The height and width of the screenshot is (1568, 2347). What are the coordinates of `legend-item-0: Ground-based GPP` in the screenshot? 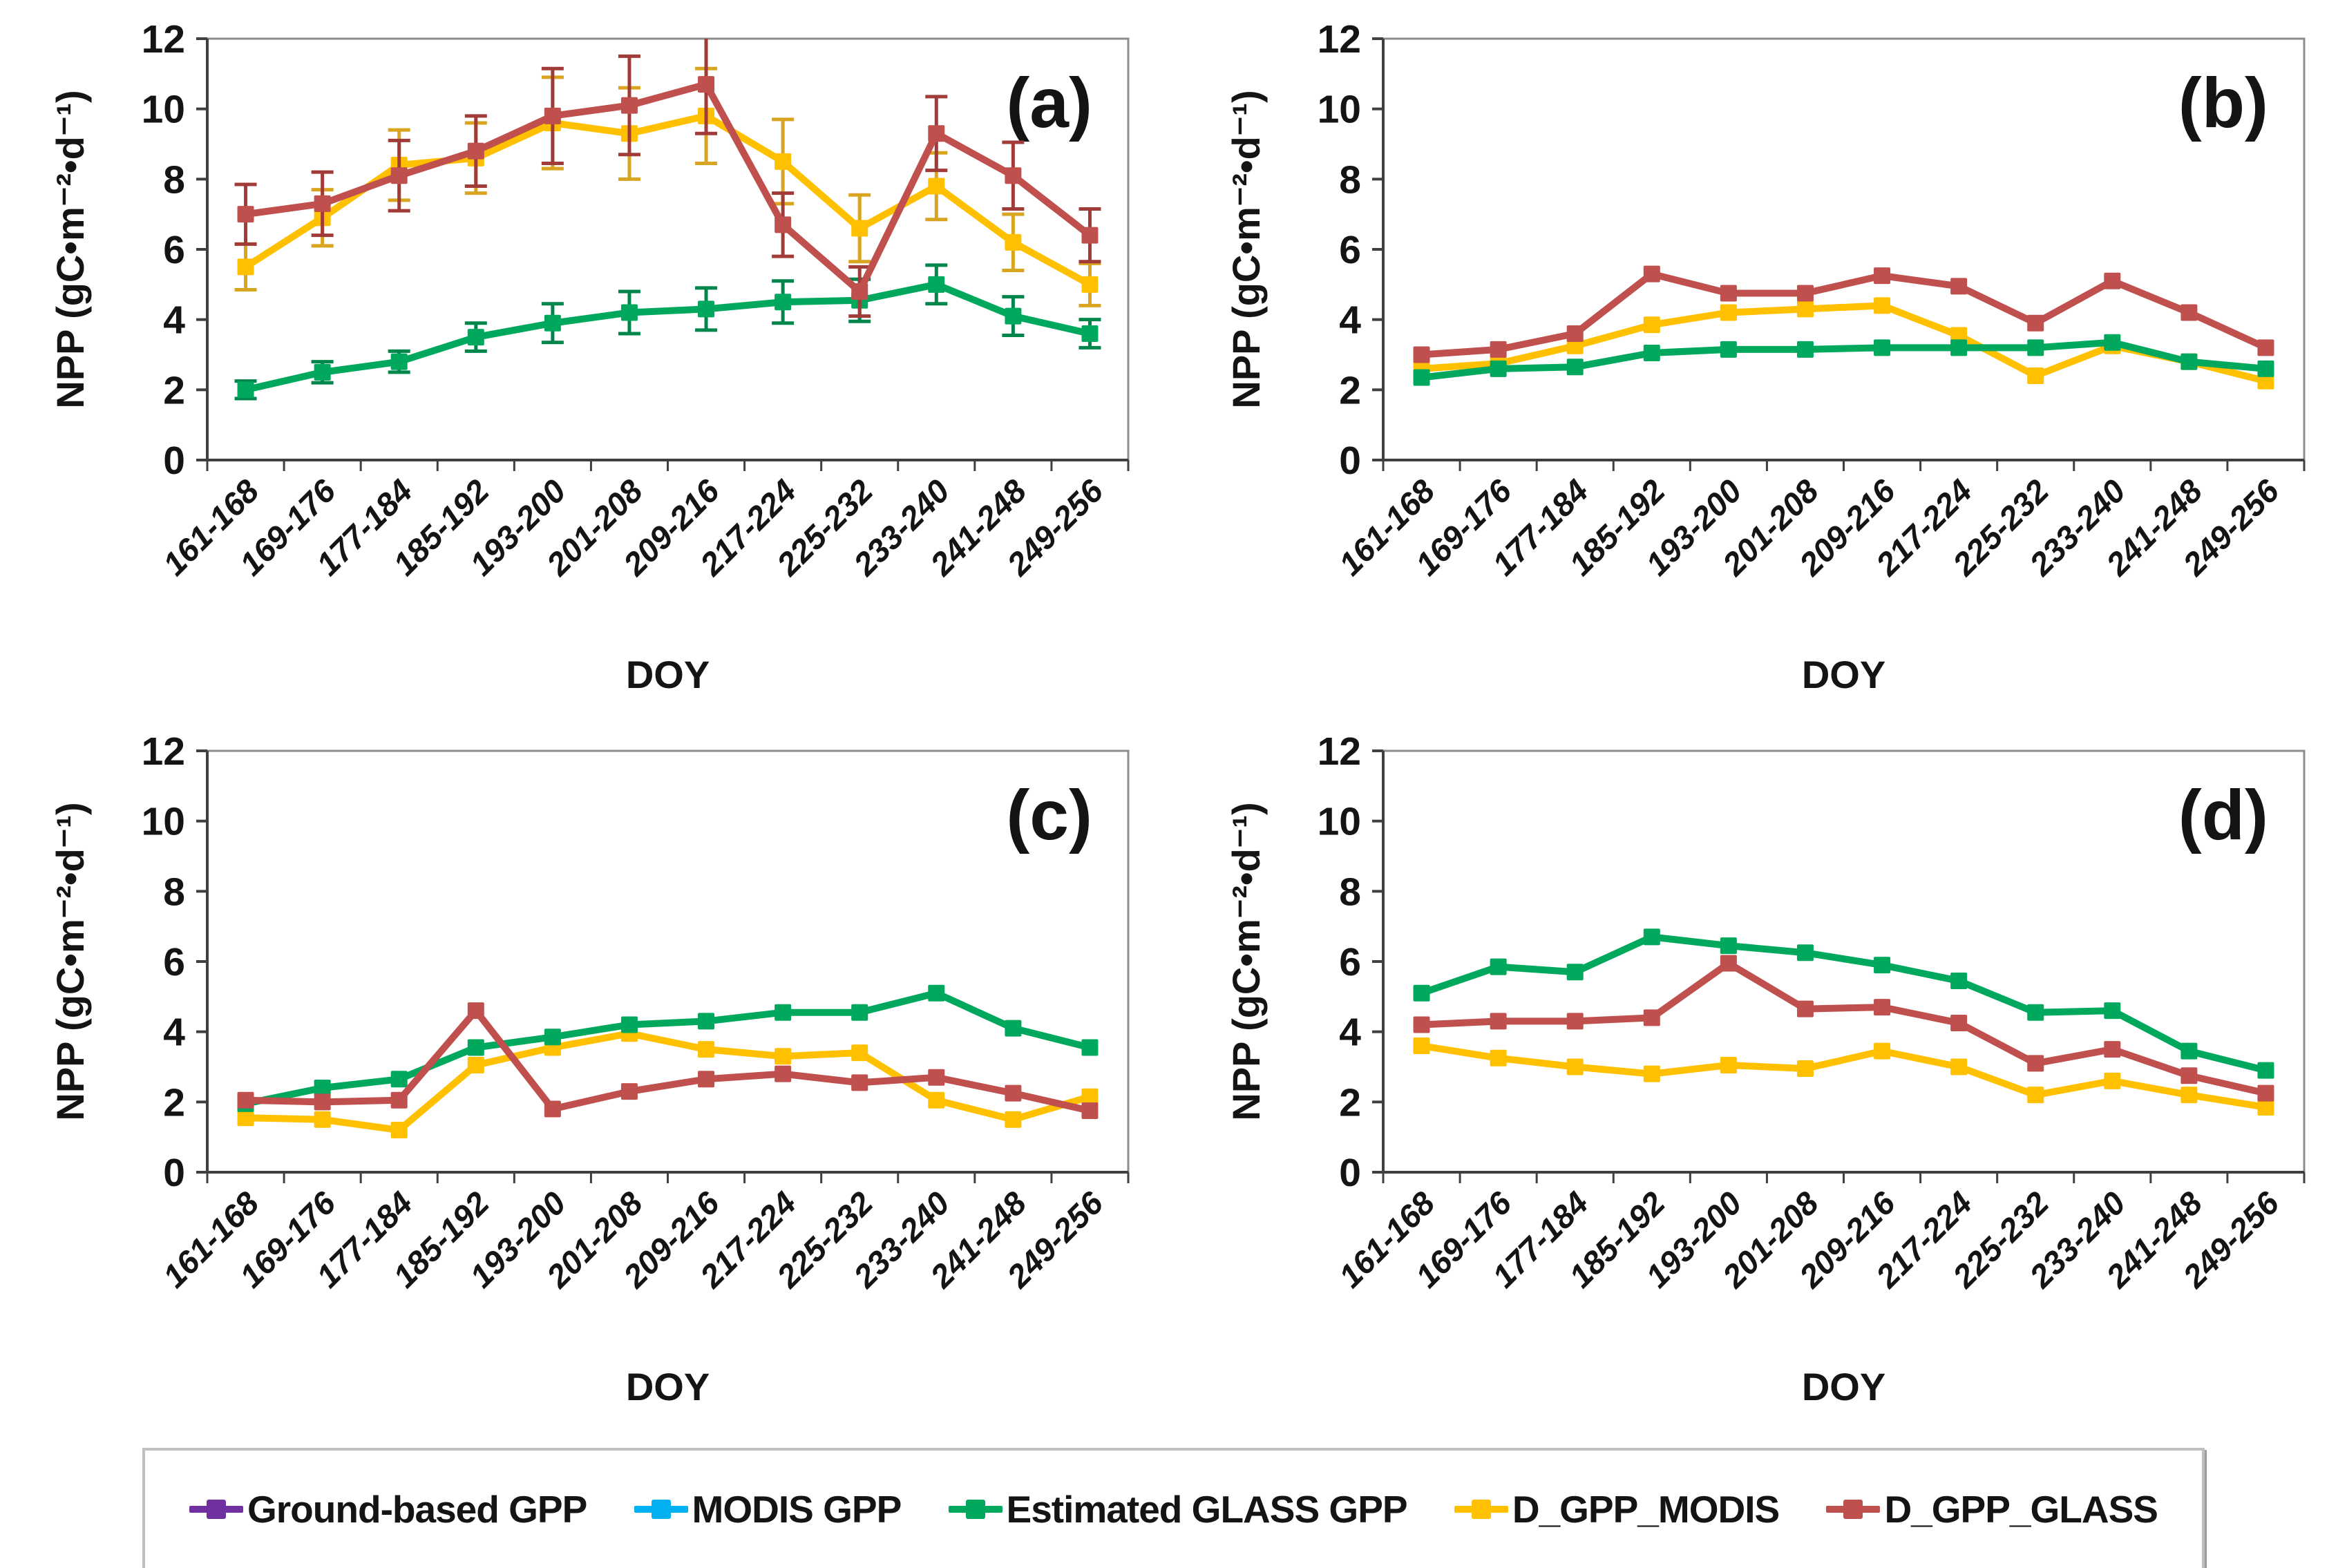 It's located at (388, 1509).